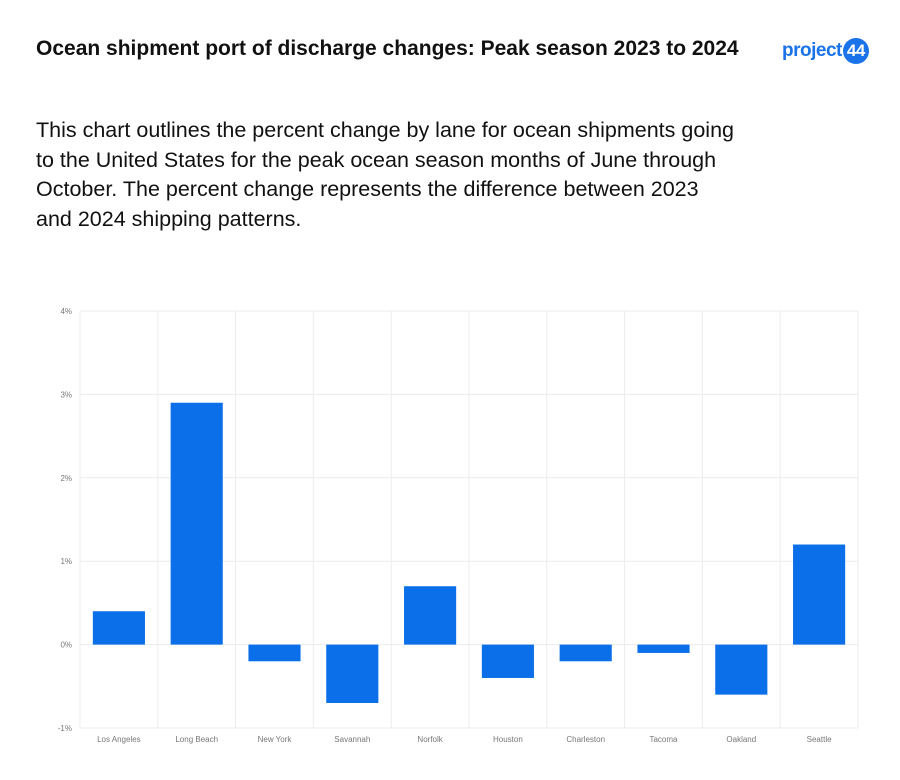  Describe the element at coordinates (196, 739) in the screenshot. I see `x-tick-label: Long Beach` at that location.